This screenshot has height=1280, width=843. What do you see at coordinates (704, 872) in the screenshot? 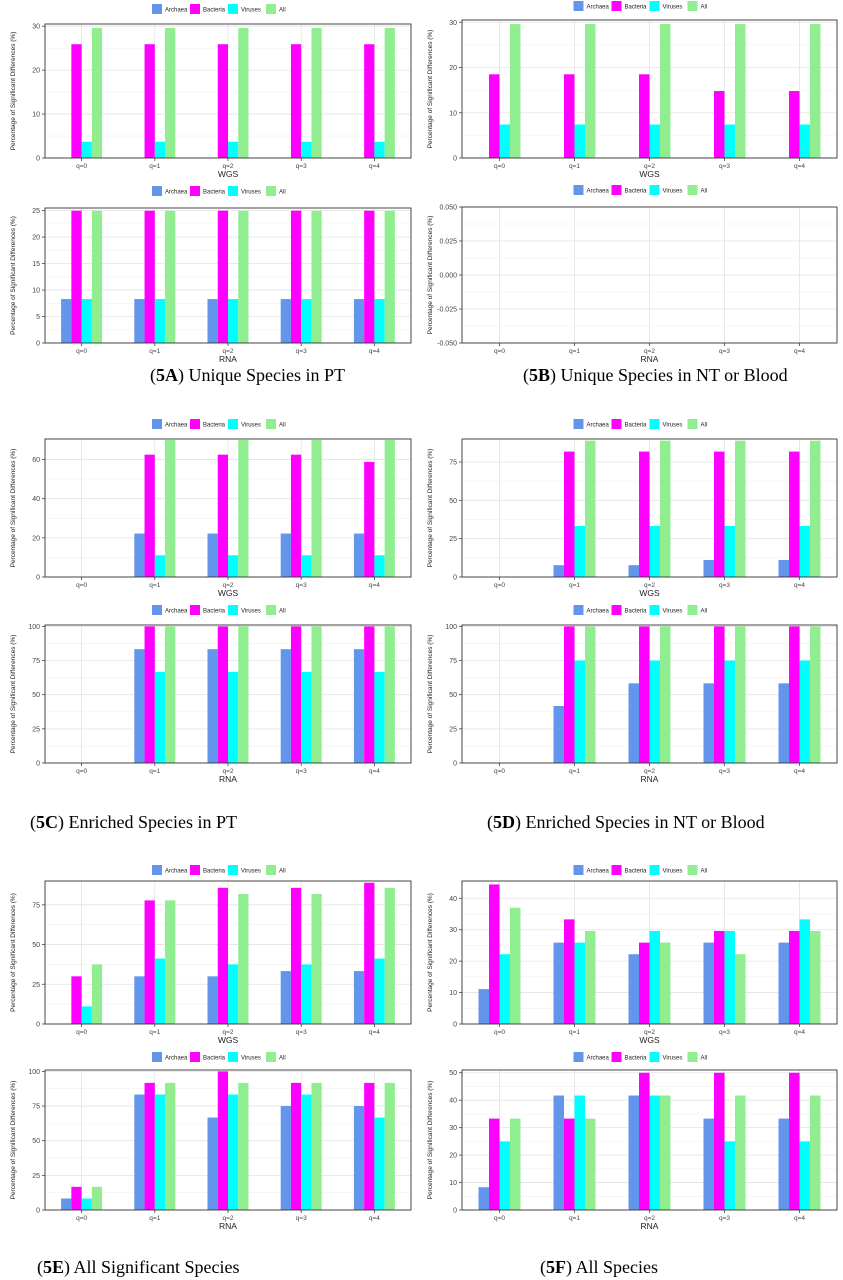
I see `legend-label-all: All` at bounding box center [704, 872].